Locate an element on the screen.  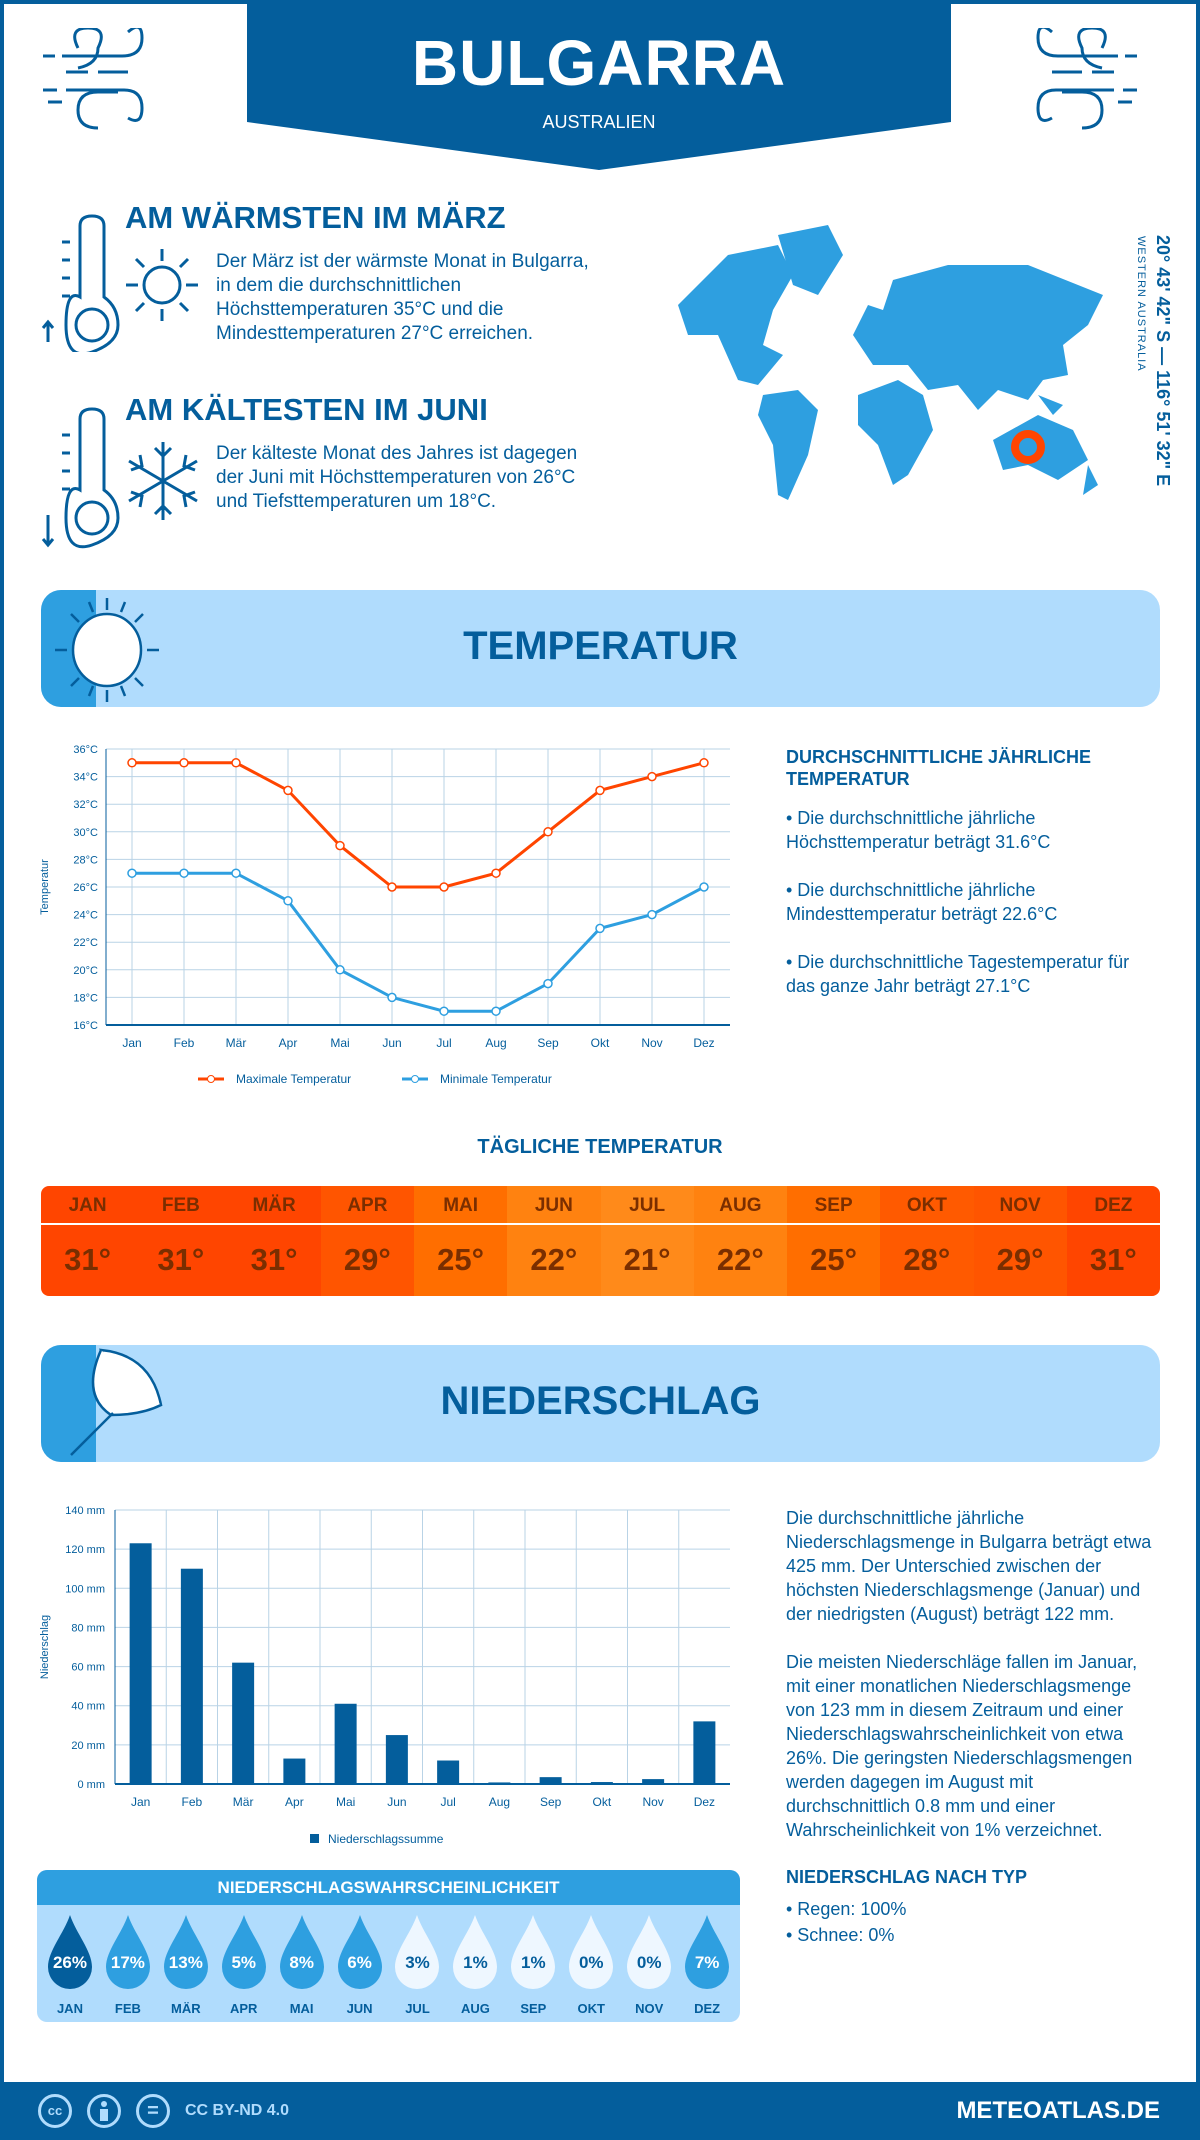
legend-swatch is located at coordinates (314, 1838).